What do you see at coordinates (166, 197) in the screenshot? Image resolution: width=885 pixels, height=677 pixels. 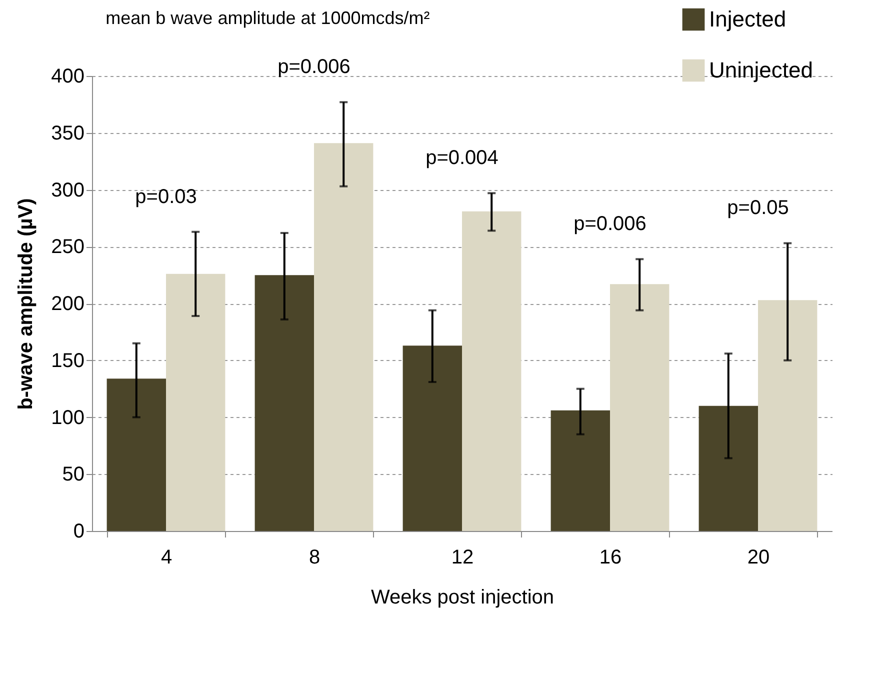 I see `annotation: p=0.03` at bounding box center [166, 197].